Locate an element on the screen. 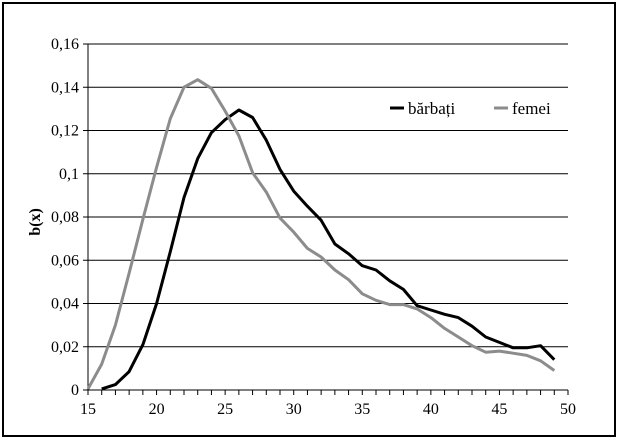 The width and height of the screenshot is (622, 443). y-tick-label: 0,16 is located at coordinates (65, 44).